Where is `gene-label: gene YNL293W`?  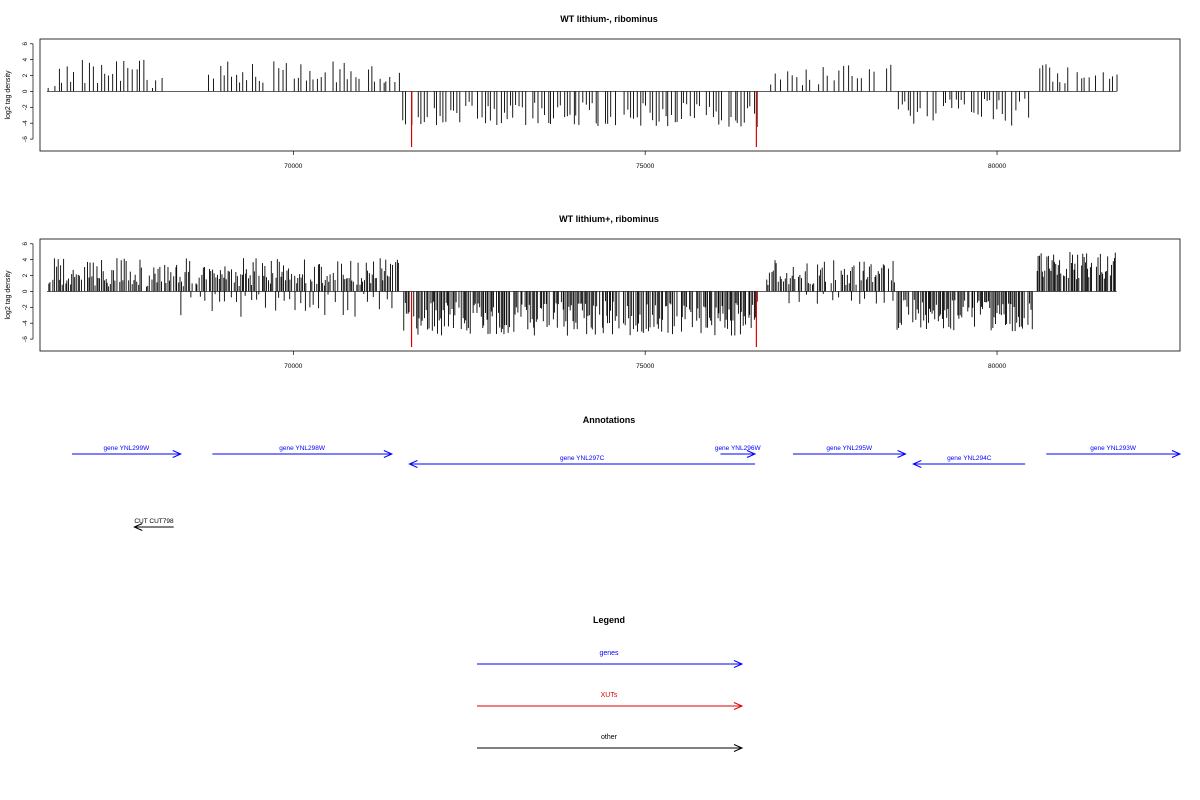 gene-label: gene YNL293W is located at coordinates (1113, 448).